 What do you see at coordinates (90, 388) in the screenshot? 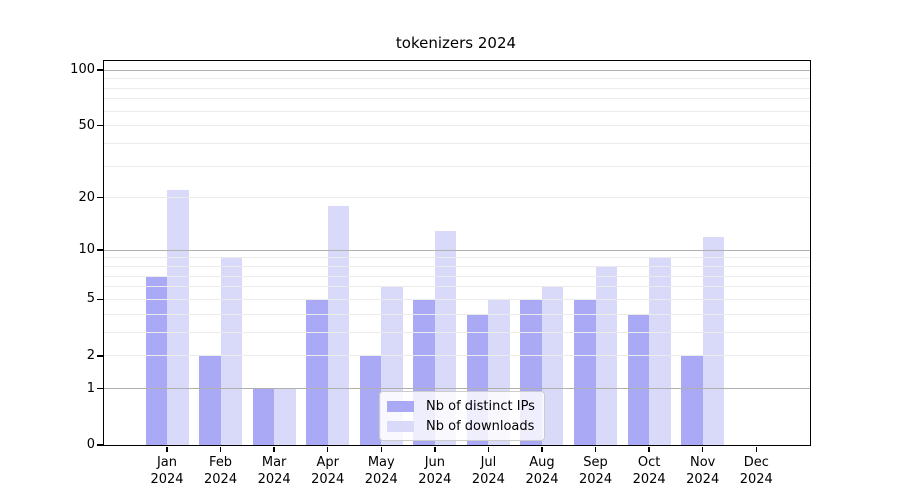
I see `y-tick-label: 1` at bounding box center [90, 388].